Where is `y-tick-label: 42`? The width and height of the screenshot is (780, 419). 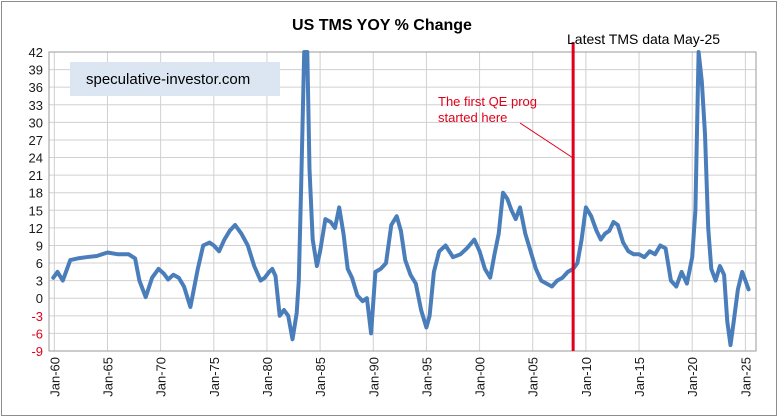 y-tick-label: 42 is located at coordinates (36, 52).